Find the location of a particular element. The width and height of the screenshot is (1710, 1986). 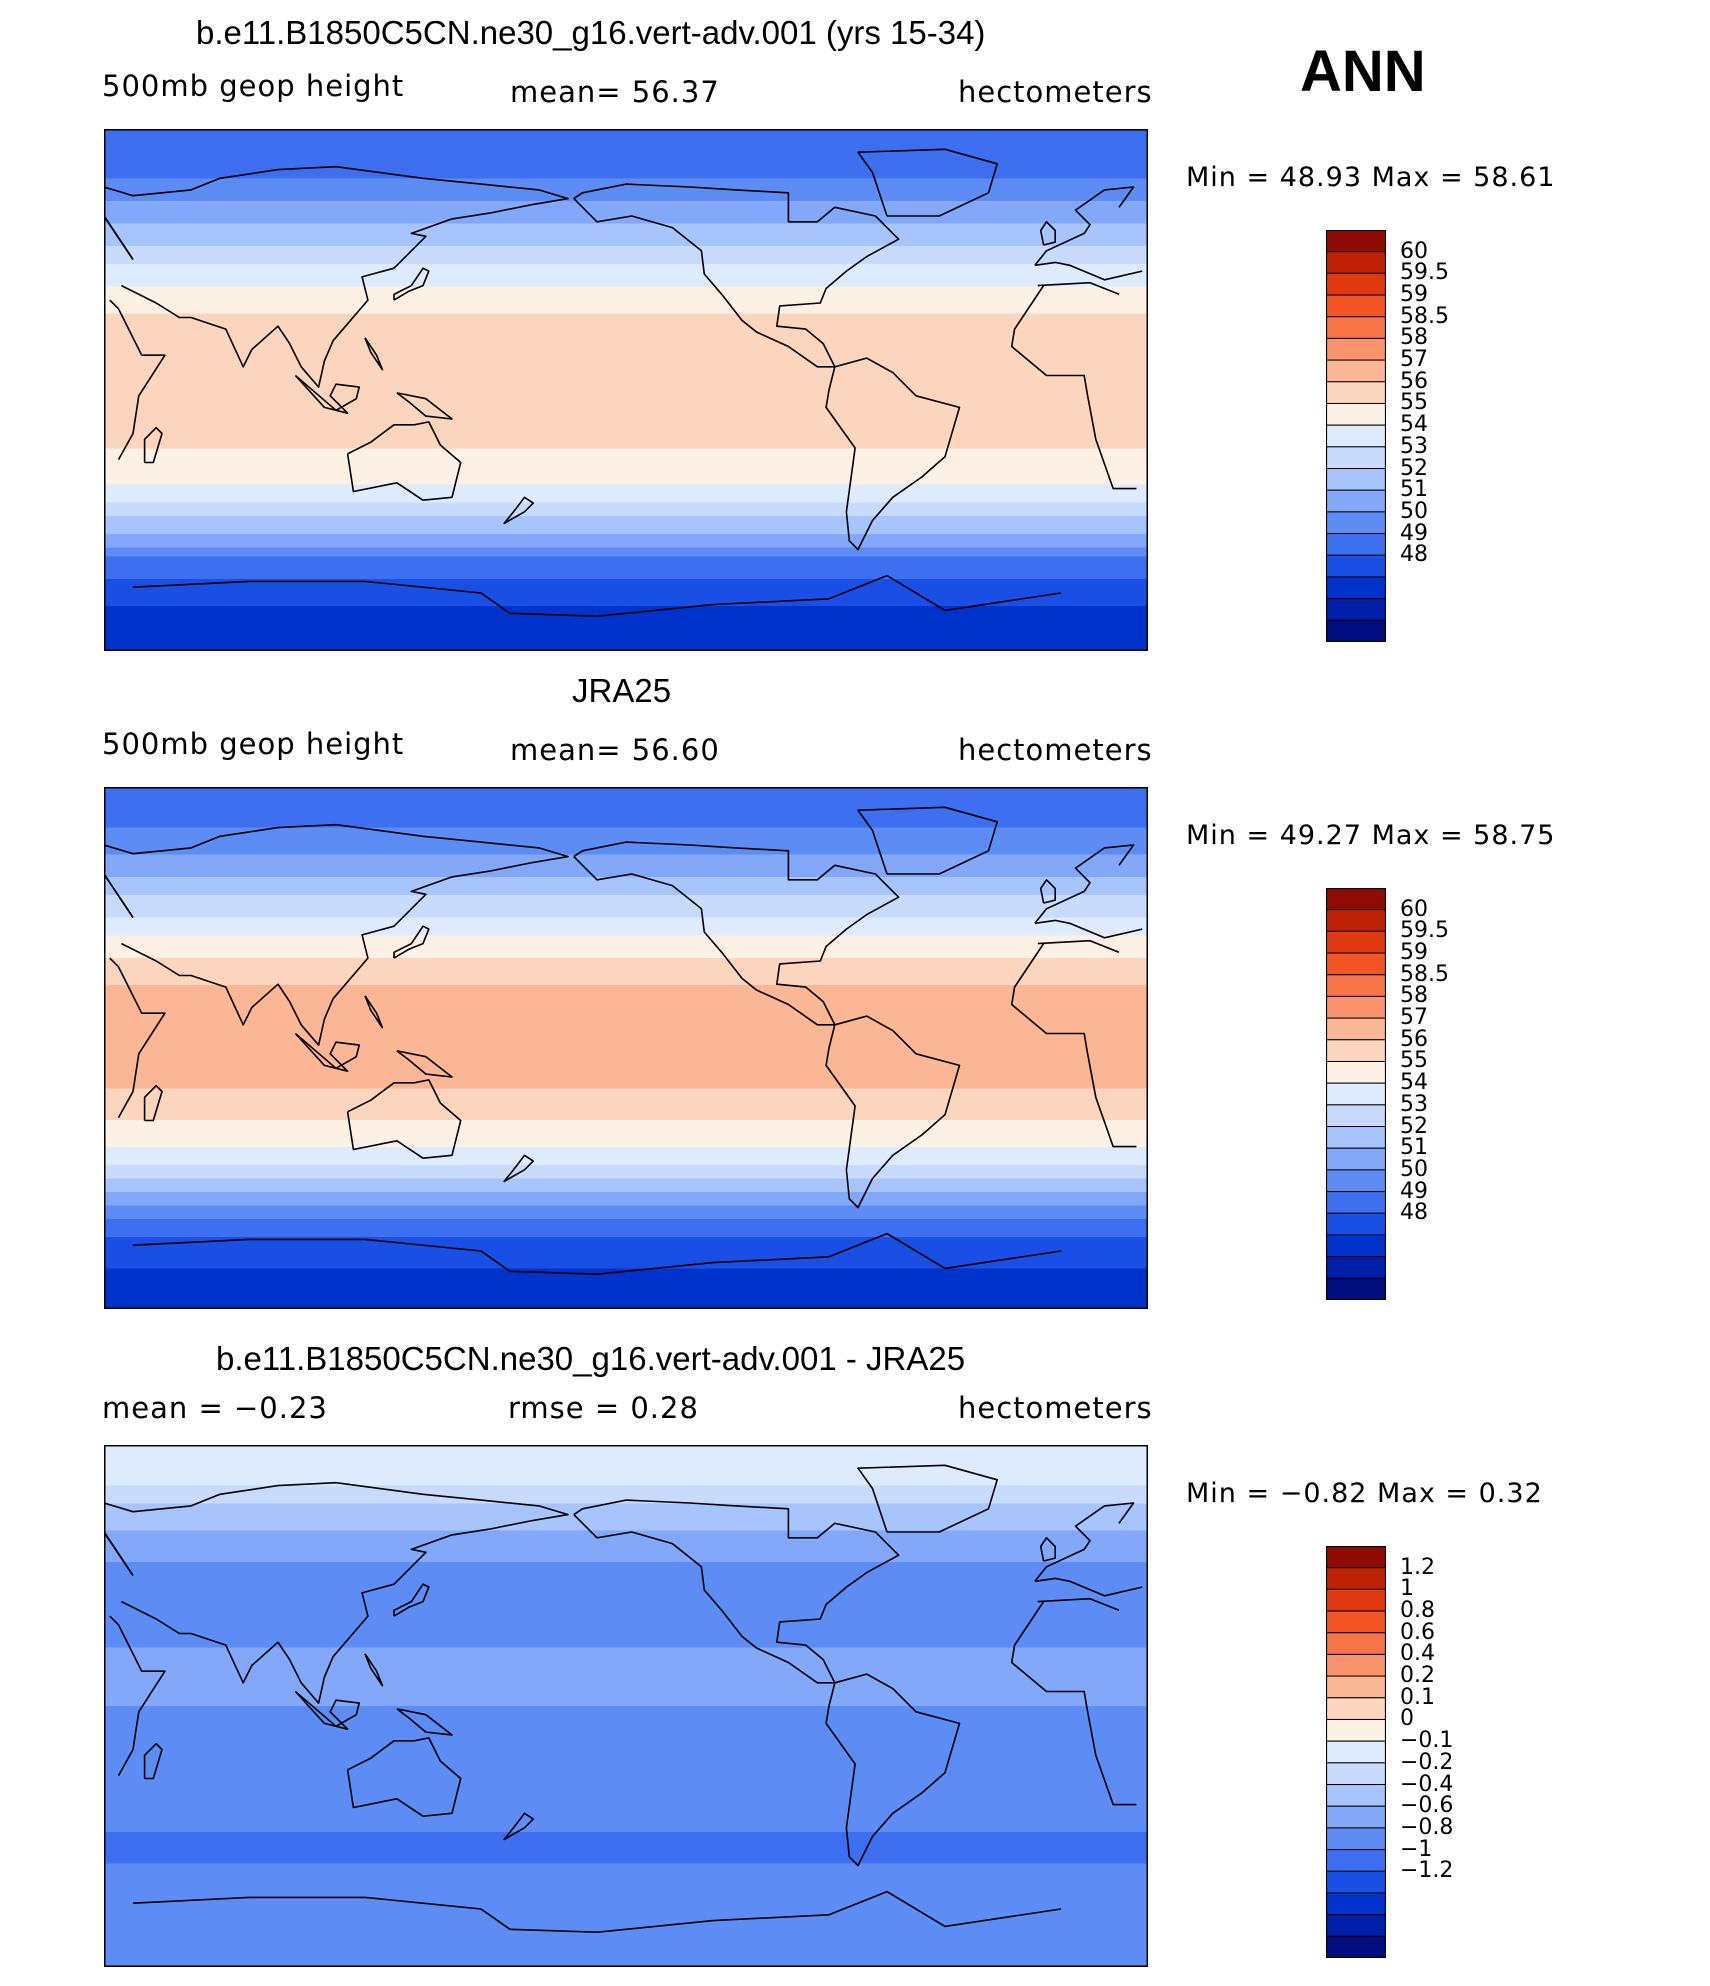

colorbar-tick-label: −0.6 is located at coordinates (1427, 1806).